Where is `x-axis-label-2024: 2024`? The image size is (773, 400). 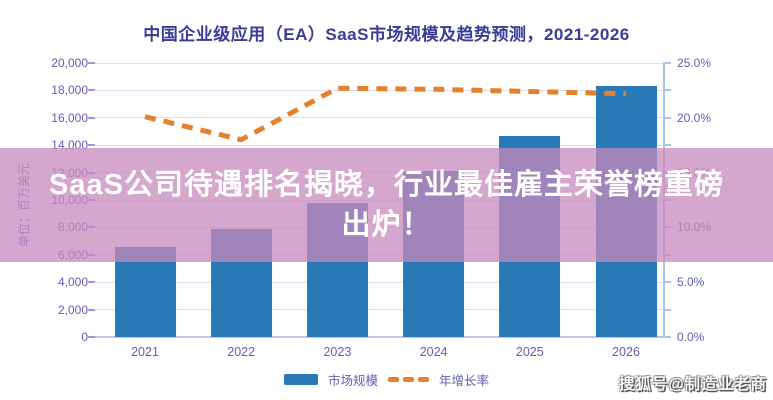
x-axis-label-2024: 2024 is located at coordinates (433, 352).